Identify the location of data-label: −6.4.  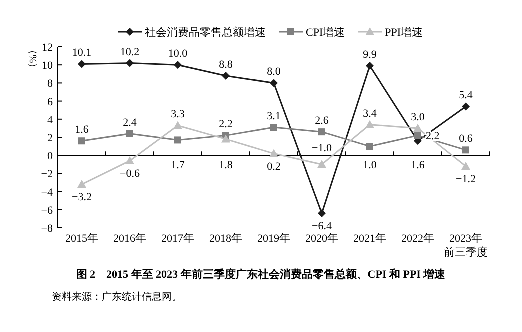
(322, 226).